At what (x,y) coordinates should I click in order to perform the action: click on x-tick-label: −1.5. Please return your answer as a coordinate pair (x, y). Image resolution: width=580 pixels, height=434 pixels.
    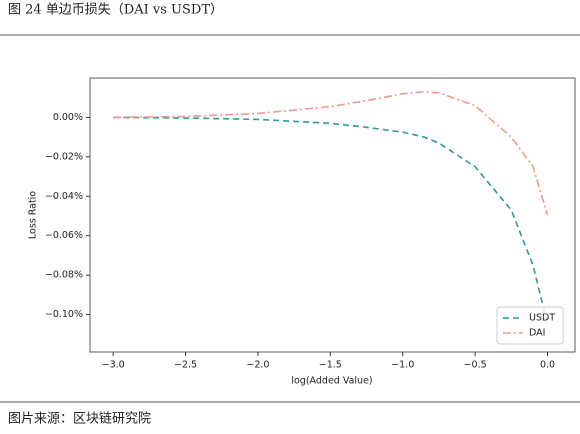
    Looking at the image, I should click on (330, 365).